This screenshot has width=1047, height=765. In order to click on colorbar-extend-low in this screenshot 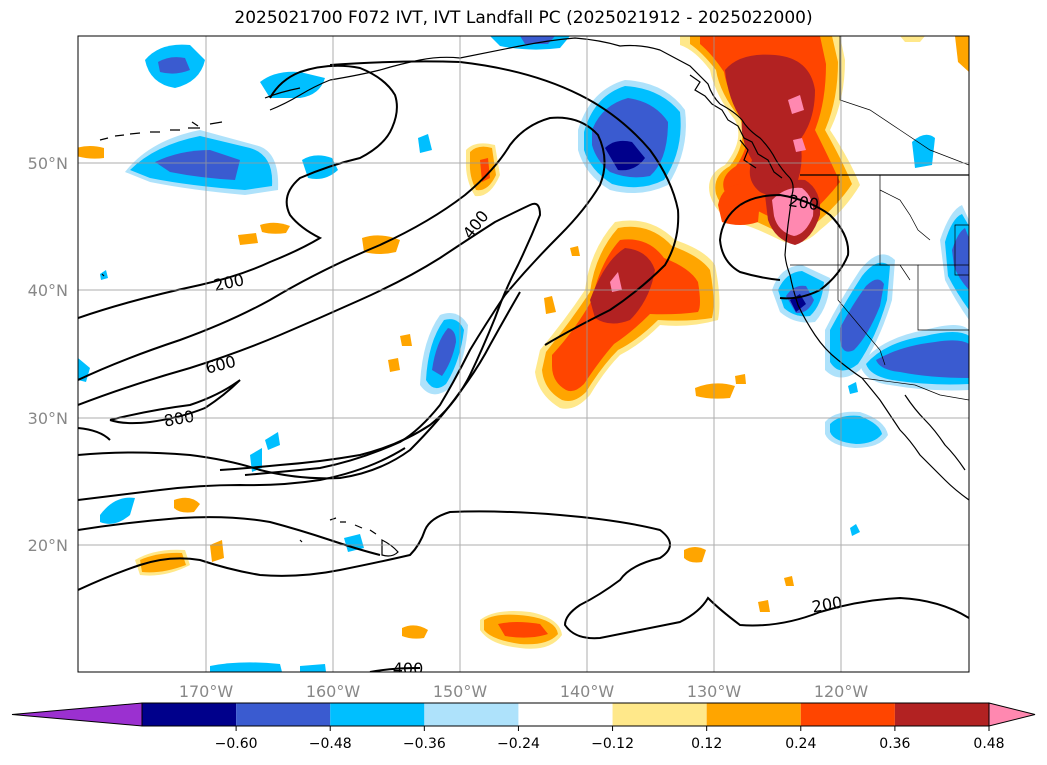, I will do `click(77, 714)`.